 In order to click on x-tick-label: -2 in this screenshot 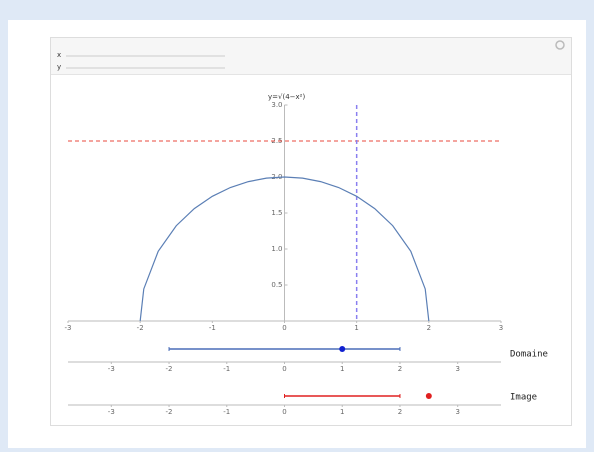, I will do `click(140, 328)`.